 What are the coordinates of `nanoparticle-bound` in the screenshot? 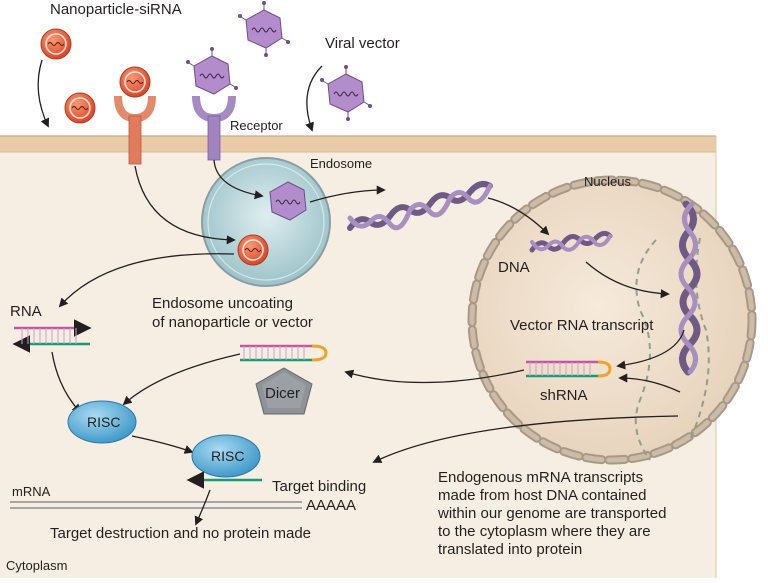 It's located at (135, 82).